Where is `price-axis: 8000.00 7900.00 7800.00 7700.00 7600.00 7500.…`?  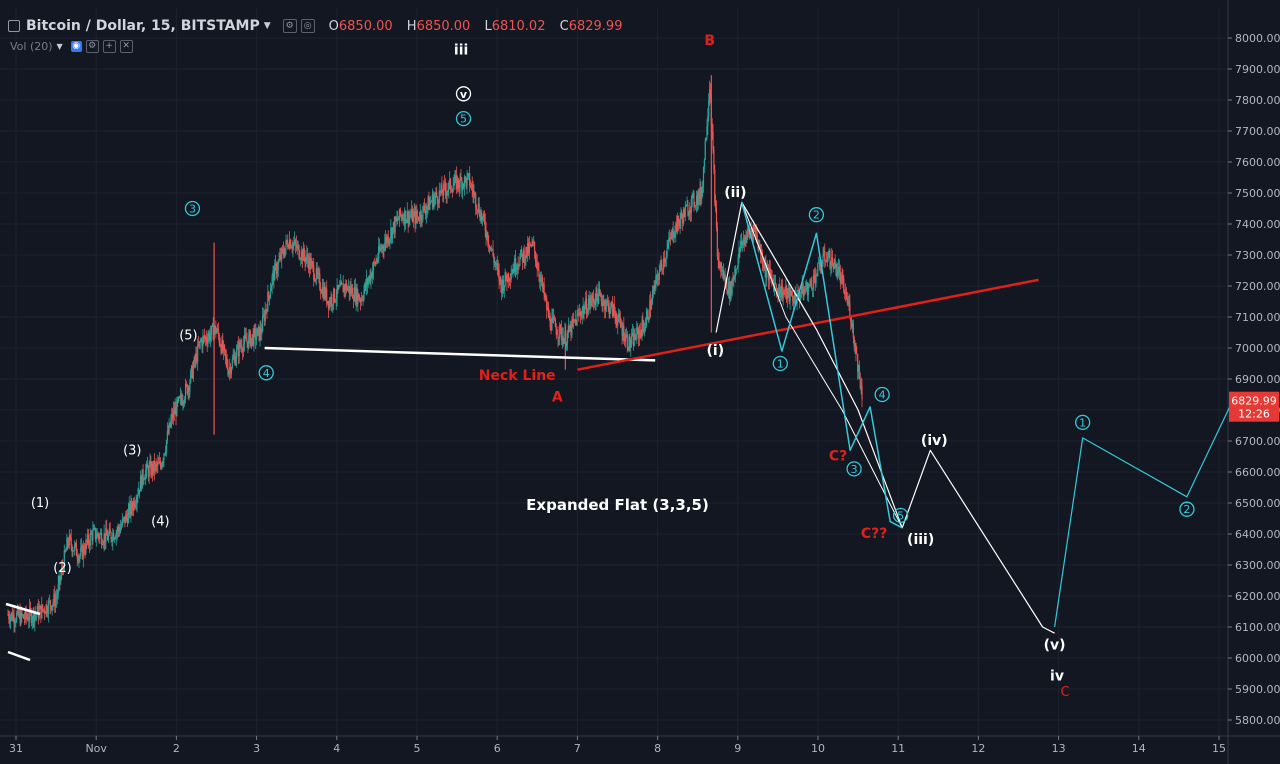
price-axis: 8000.00 7900.00 7800.00 7700.00 7600.00 7500.… is located at coordinates (1254, 379).